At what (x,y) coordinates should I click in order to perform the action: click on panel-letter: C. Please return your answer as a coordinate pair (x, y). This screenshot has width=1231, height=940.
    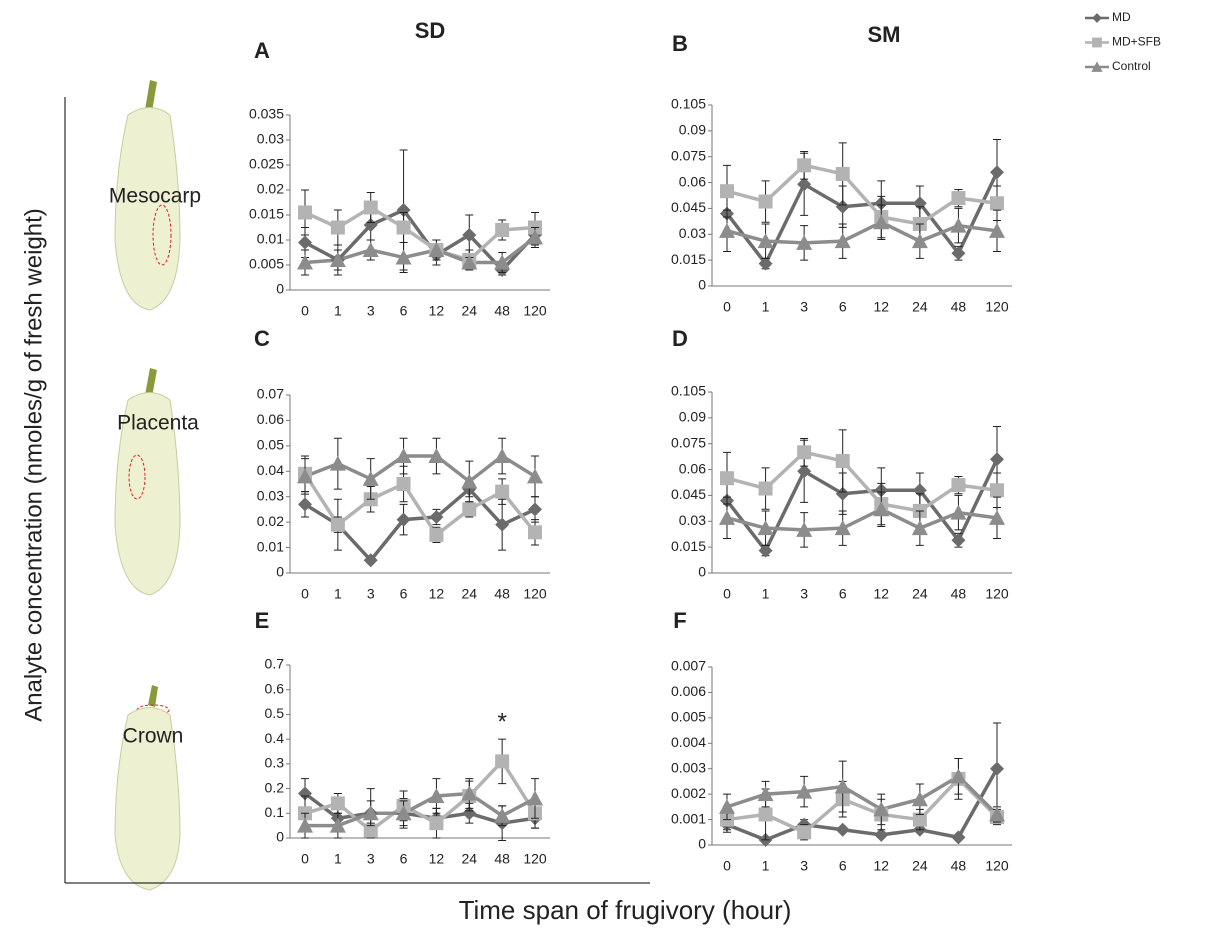
    Looking at the image, I should click on (262, 338).